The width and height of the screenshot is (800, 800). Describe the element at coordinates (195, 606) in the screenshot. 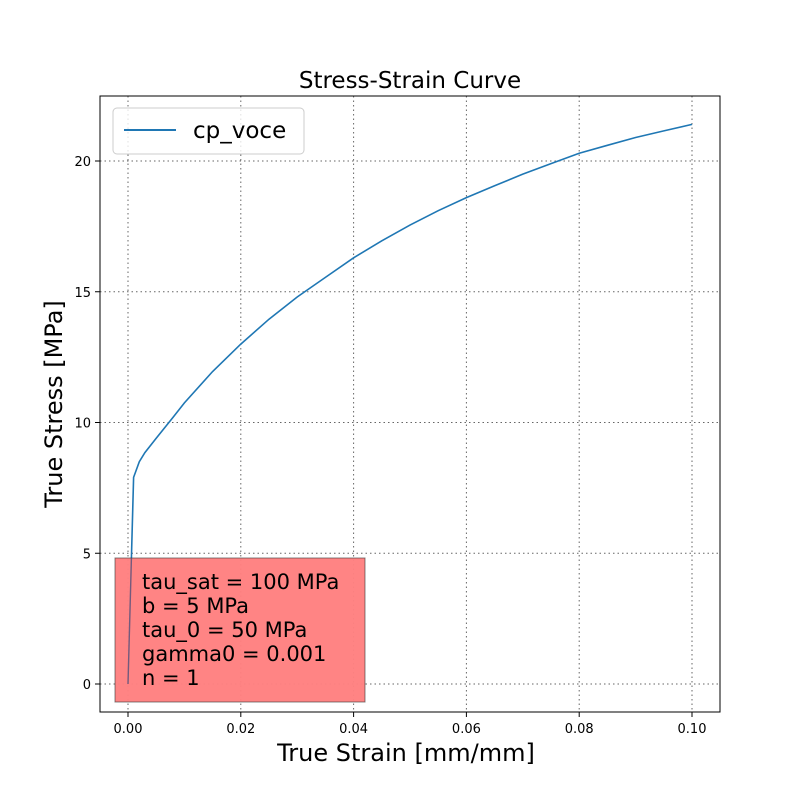

I see `annotation-line: b = 5 MPa` at that location.